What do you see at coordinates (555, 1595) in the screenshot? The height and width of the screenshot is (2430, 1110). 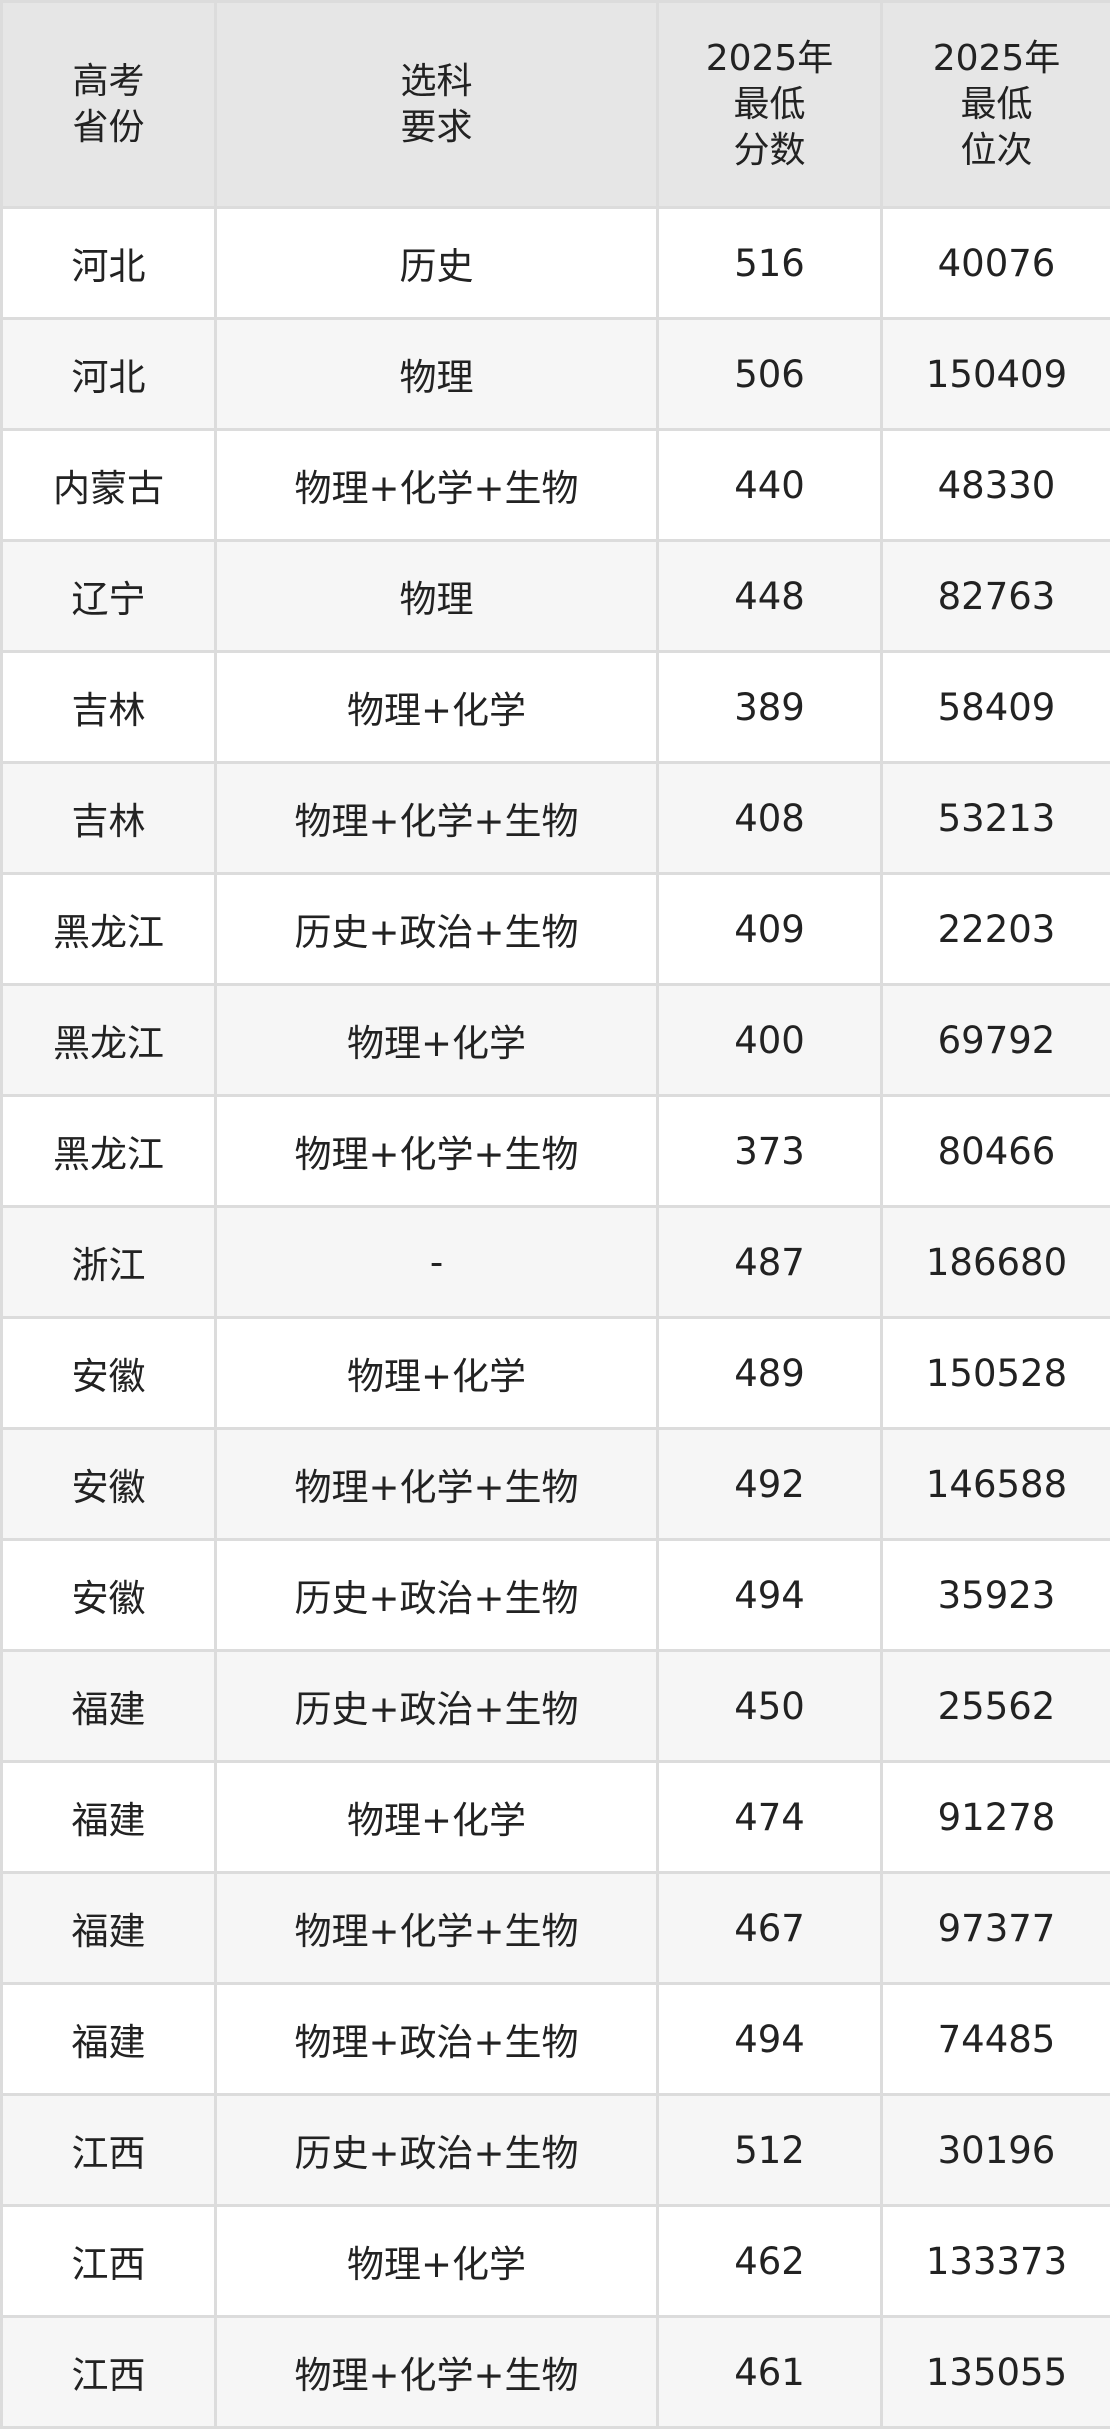 I see `table-row: 安徽 历史+政治+生物 494 35923` at bounding box center [555, 1595].